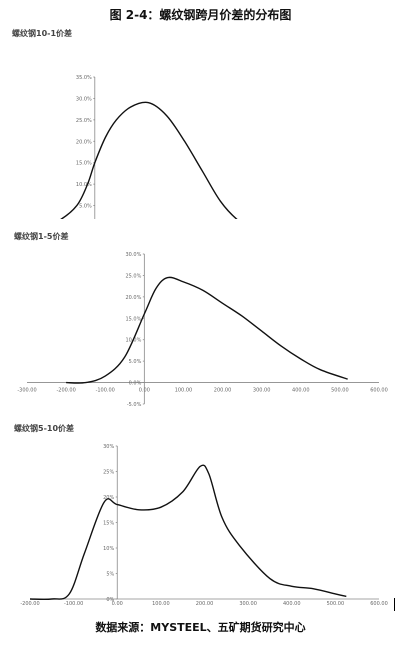 The width and height of the screenshot is (401, 645). Describe the element at coordinates (108, 524) in the screenshot. I see `y-tick-label: 15%` at that location.